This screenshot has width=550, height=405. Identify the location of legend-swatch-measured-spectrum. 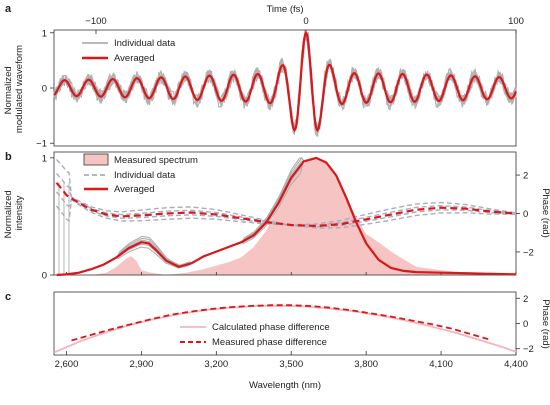
(96, 159).